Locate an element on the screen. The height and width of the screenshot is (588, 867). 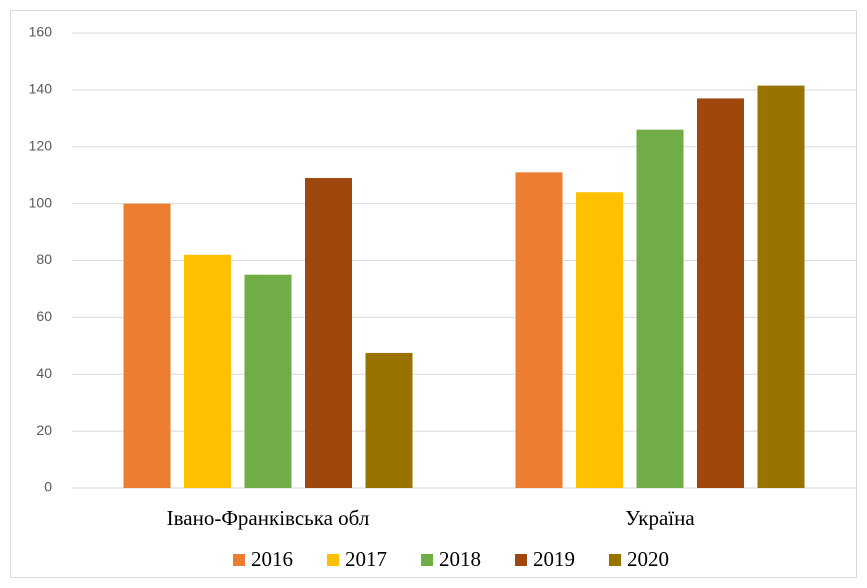
y-tick-label: 120 is located at coordinates (41, 145).